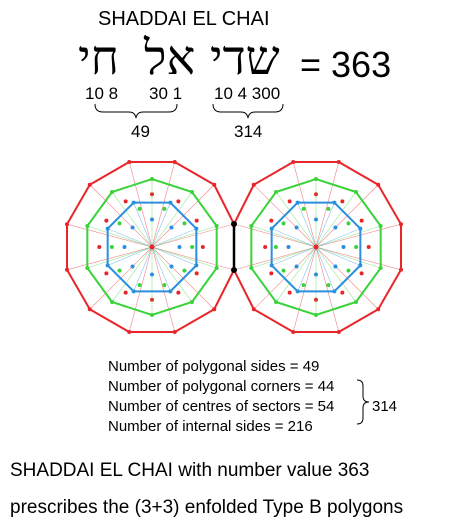 This screenshot has height=530, width=467. What do you see at coordinates (316, 247) in the screenshot?
I see `right-centre-dot` at bounding box center [316, 247].